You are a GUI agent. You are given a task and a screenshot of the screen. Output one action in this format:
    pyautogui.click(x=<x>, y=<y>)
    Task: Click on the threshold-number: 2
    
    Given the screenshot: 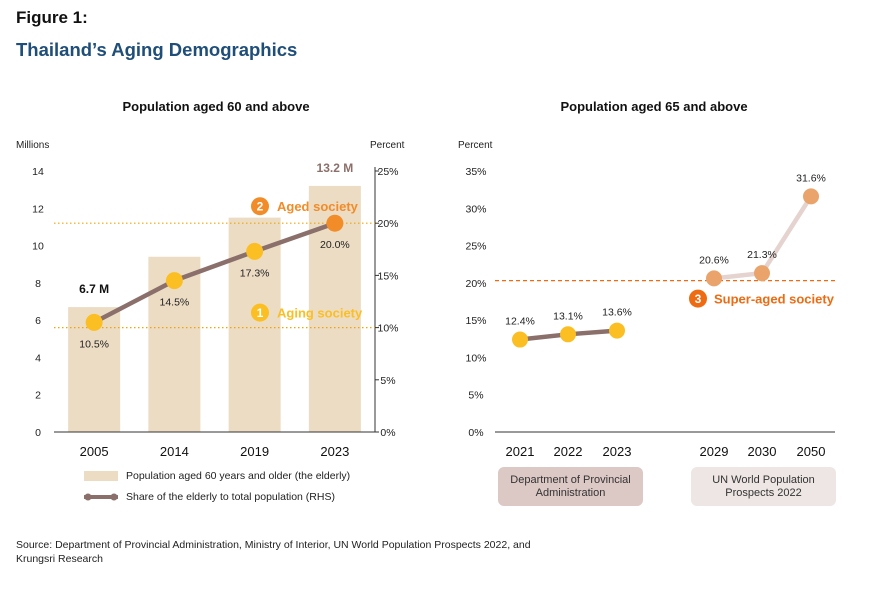 What is the action you would take?
    pyautogui.click(x=260, y=207)
    